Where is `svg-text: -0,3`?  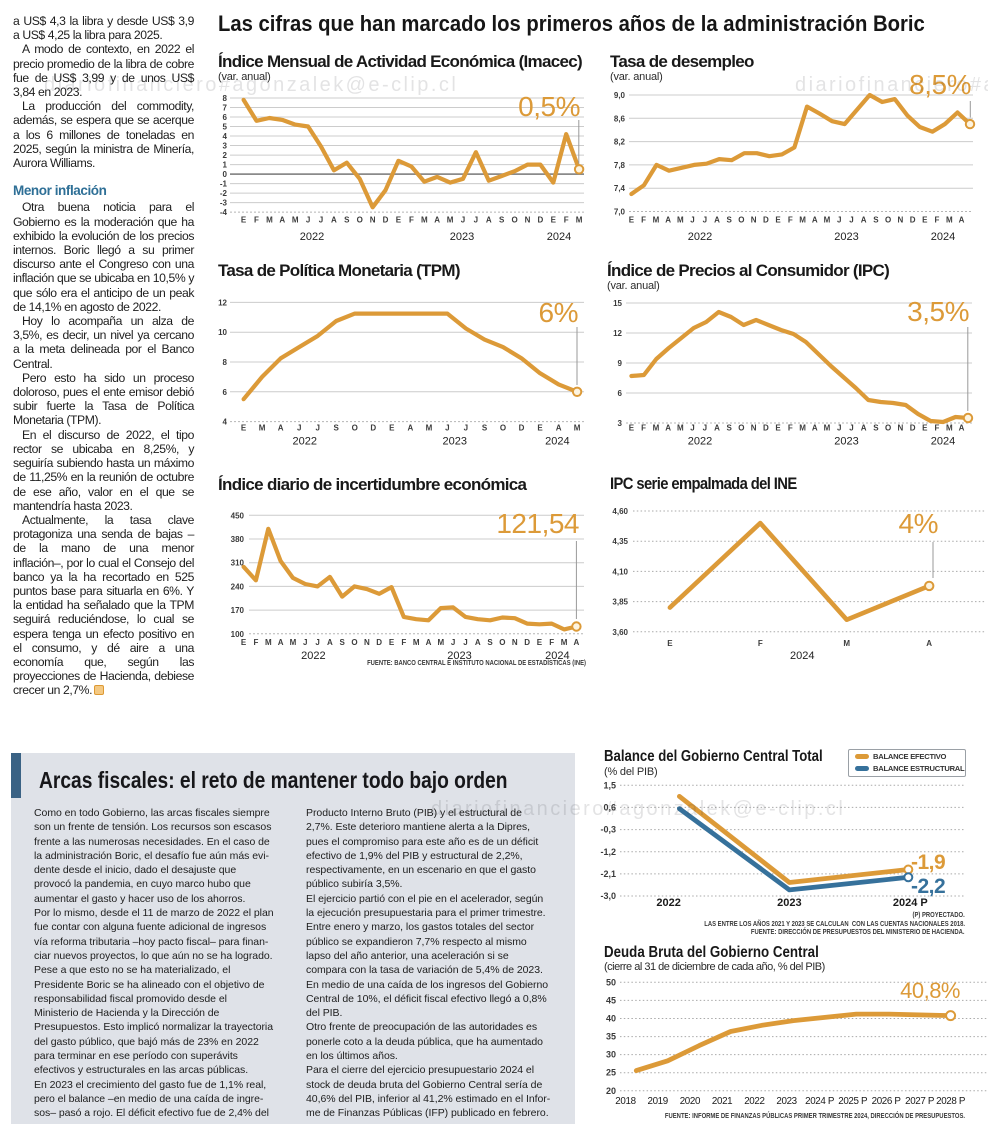
svg-text: -0,3 is located at coordinates (608, 830).